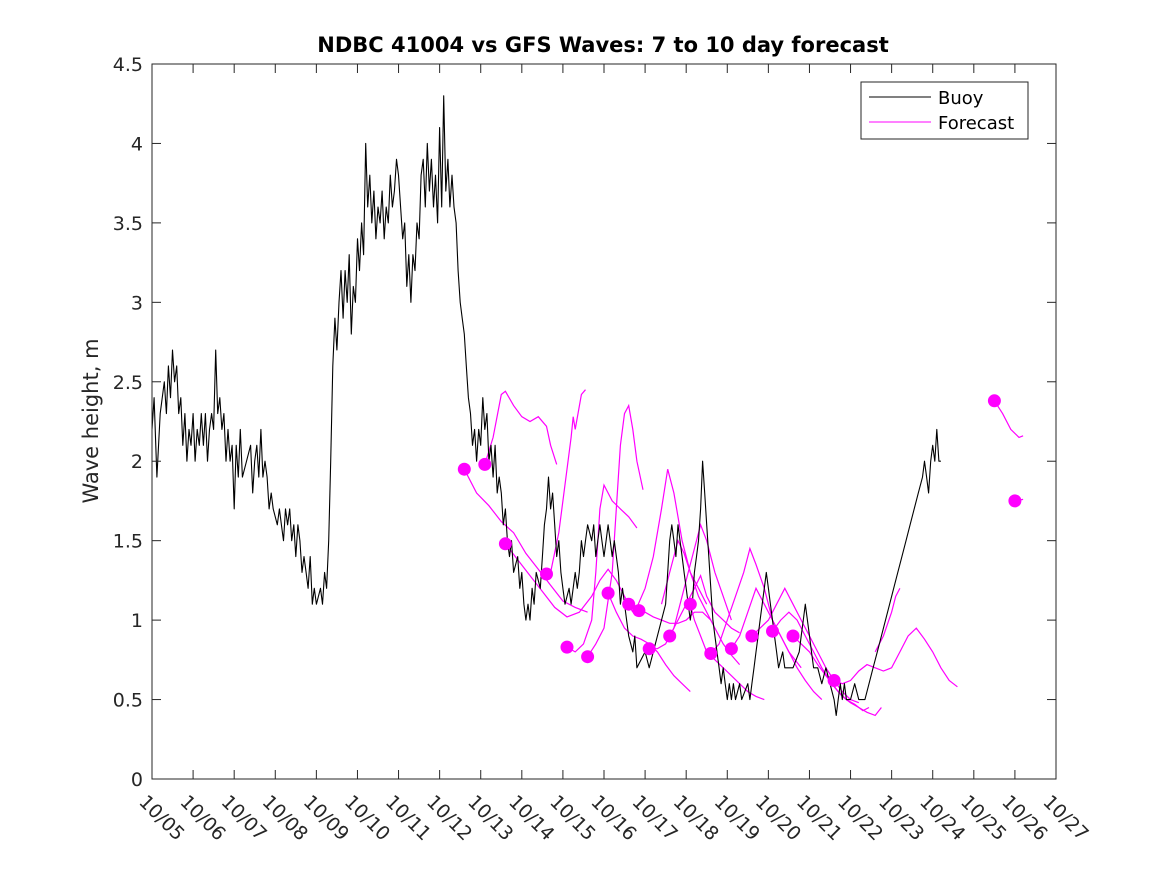 The height and width of the screenshot is (875, 1167). I want to click on y-tick-label: 2, so click(137, 462).